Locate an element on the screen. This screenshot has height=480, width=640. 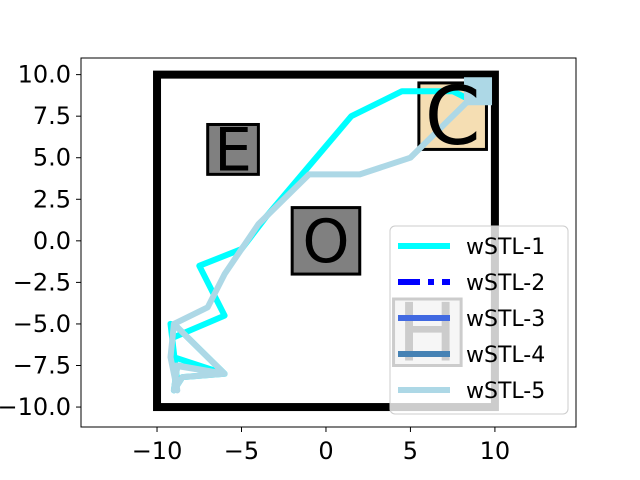
x-tick-label: −10 is located at coordinates (157, 451).